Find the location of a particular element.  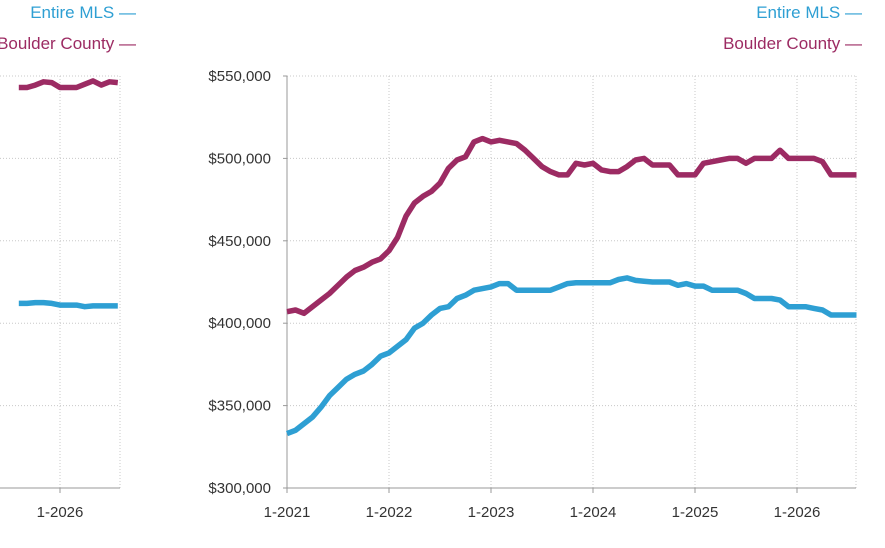

series-line-entire-mls is located at coordinates (68, 304).